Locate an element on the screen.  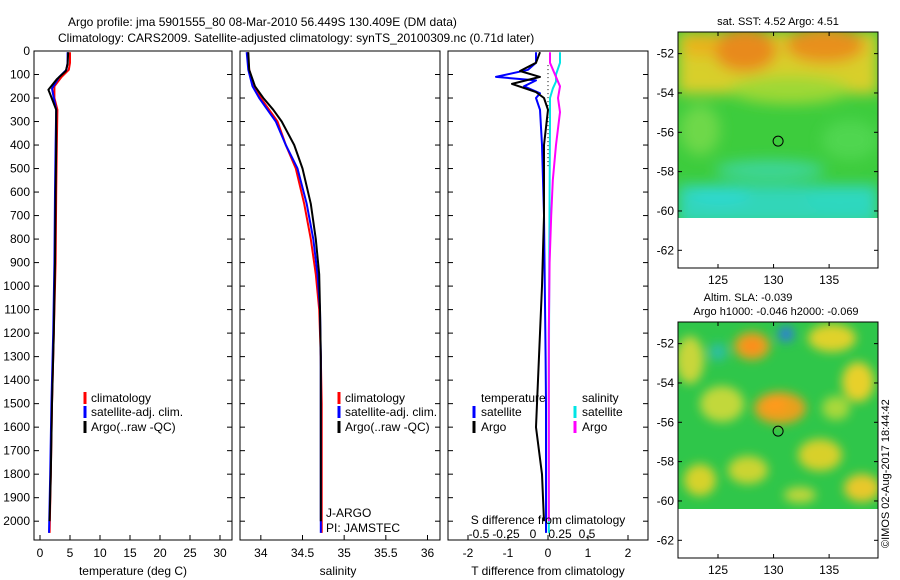
lat-tick-label: -58 is located at coordinates (666, 462).